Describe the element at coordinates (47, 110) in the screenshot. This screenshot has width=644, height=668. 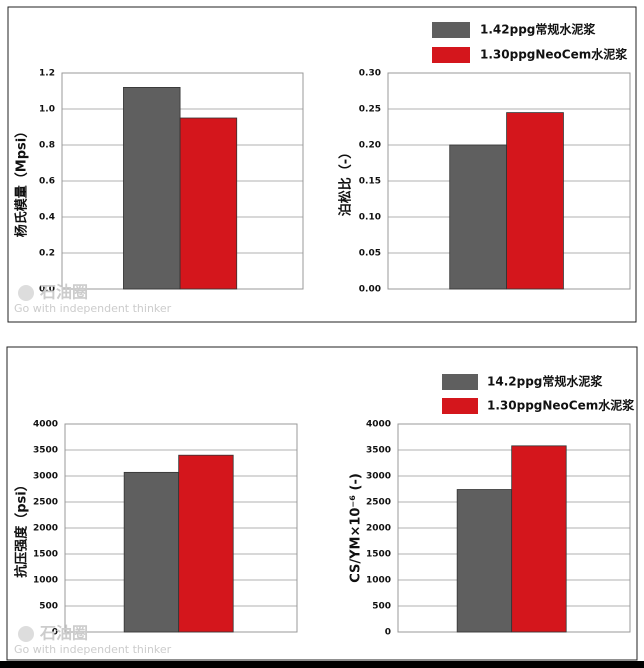
I see `y-tick-label: 1.0` at that location.